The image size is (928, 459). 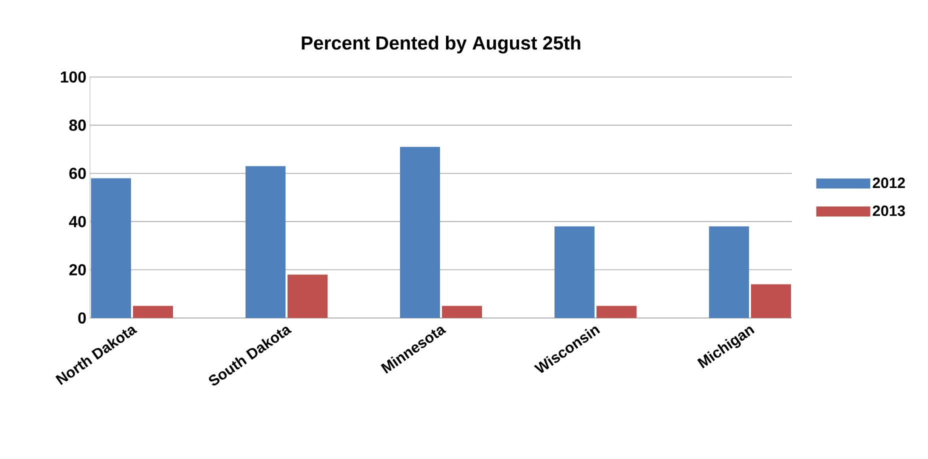 What do you see at coordinates (888, 210) in the screenshot?
I see `legend-label: 2013` at bounding box center [888, 210].